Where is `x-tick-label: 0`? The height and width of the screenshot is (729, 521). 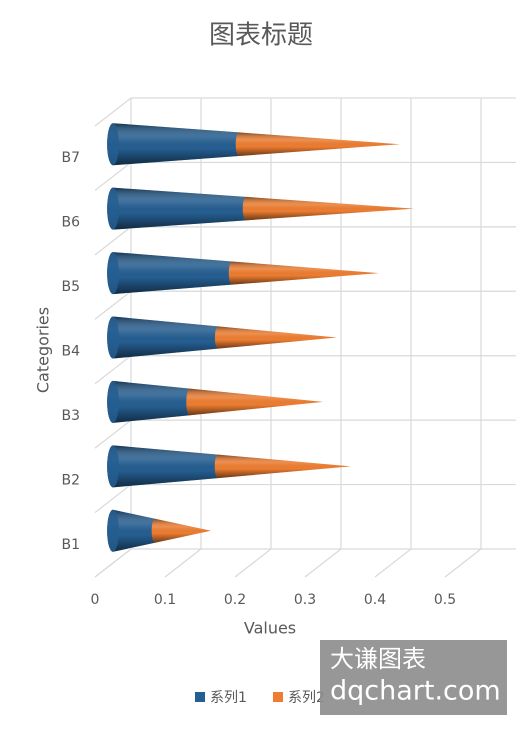 x-tick-label: 0 is located at coordinates (95, 600).